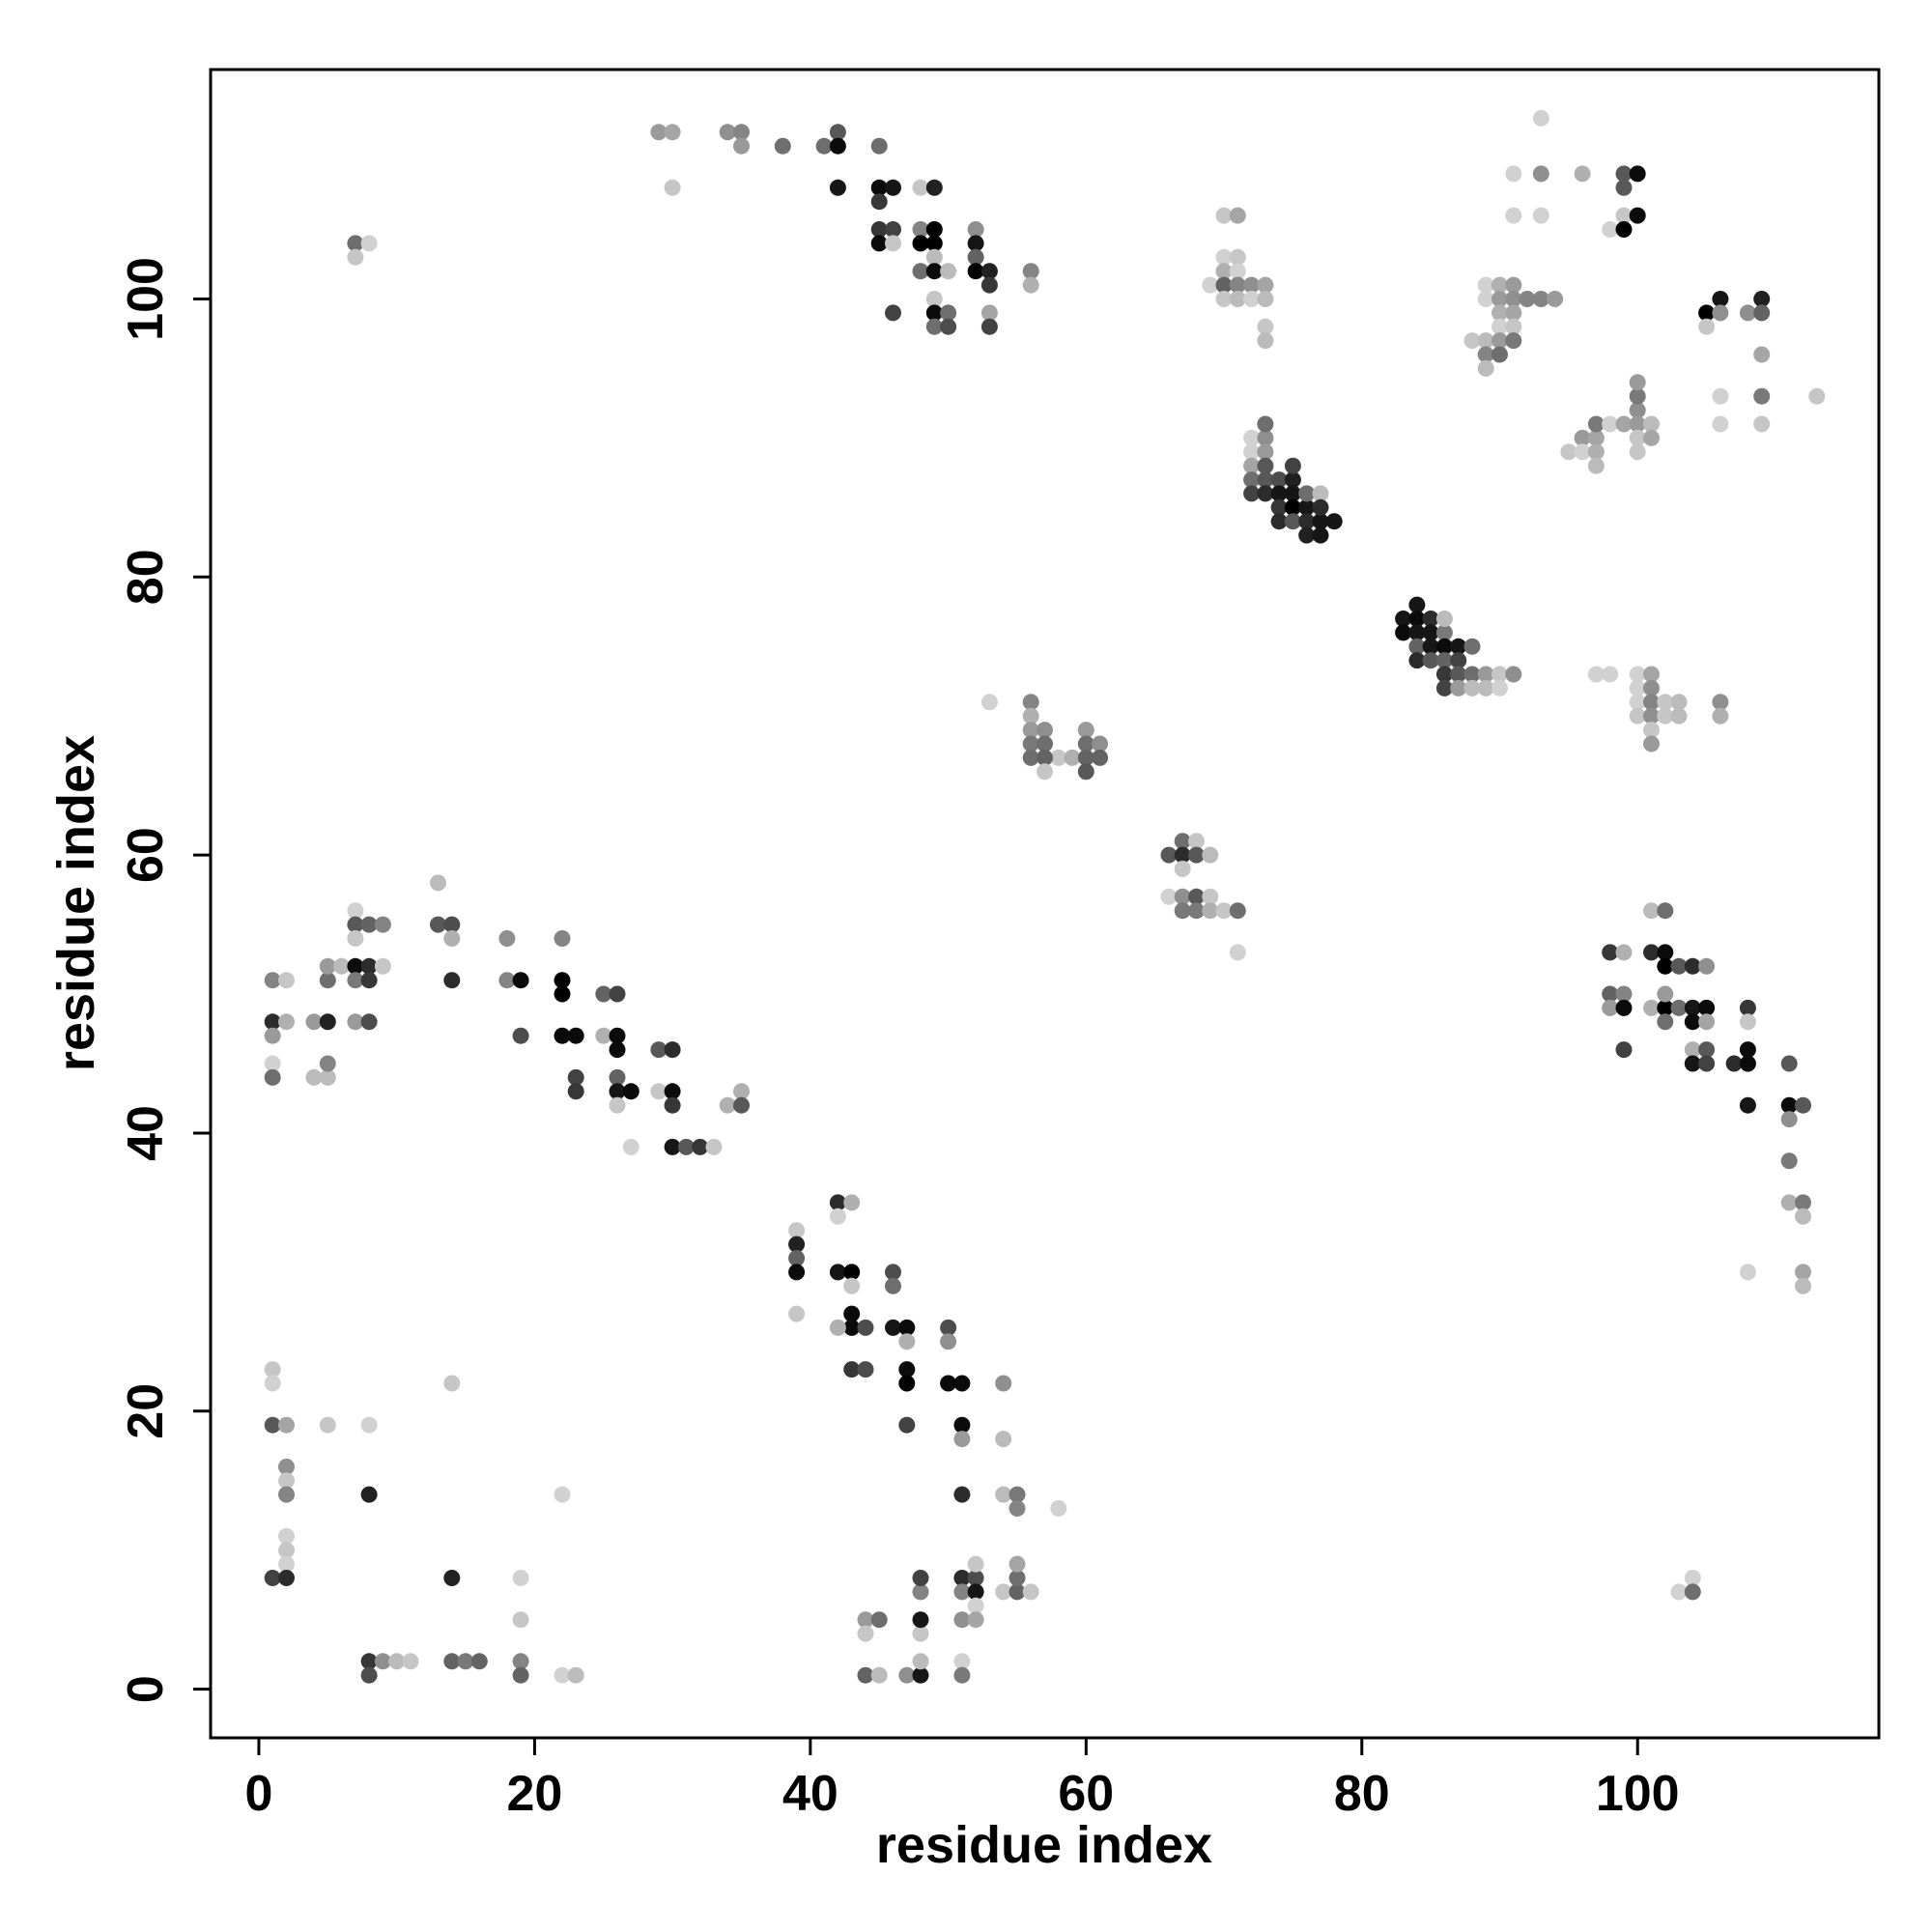 This screenshot has width=1932, height=1932. Describe the element at coordinates (146, 577) in the screenshot. I see `y-tick-label: 80` at that location.